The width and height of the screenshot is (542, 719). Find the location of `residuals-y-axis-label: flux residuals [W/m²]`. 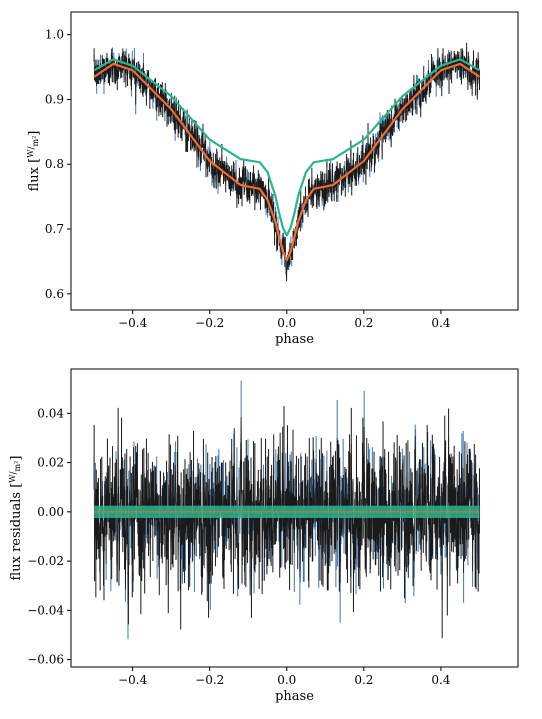

residuals-y-axis-label: flux residuals [W/m²] is located at coordinates (16, 518).